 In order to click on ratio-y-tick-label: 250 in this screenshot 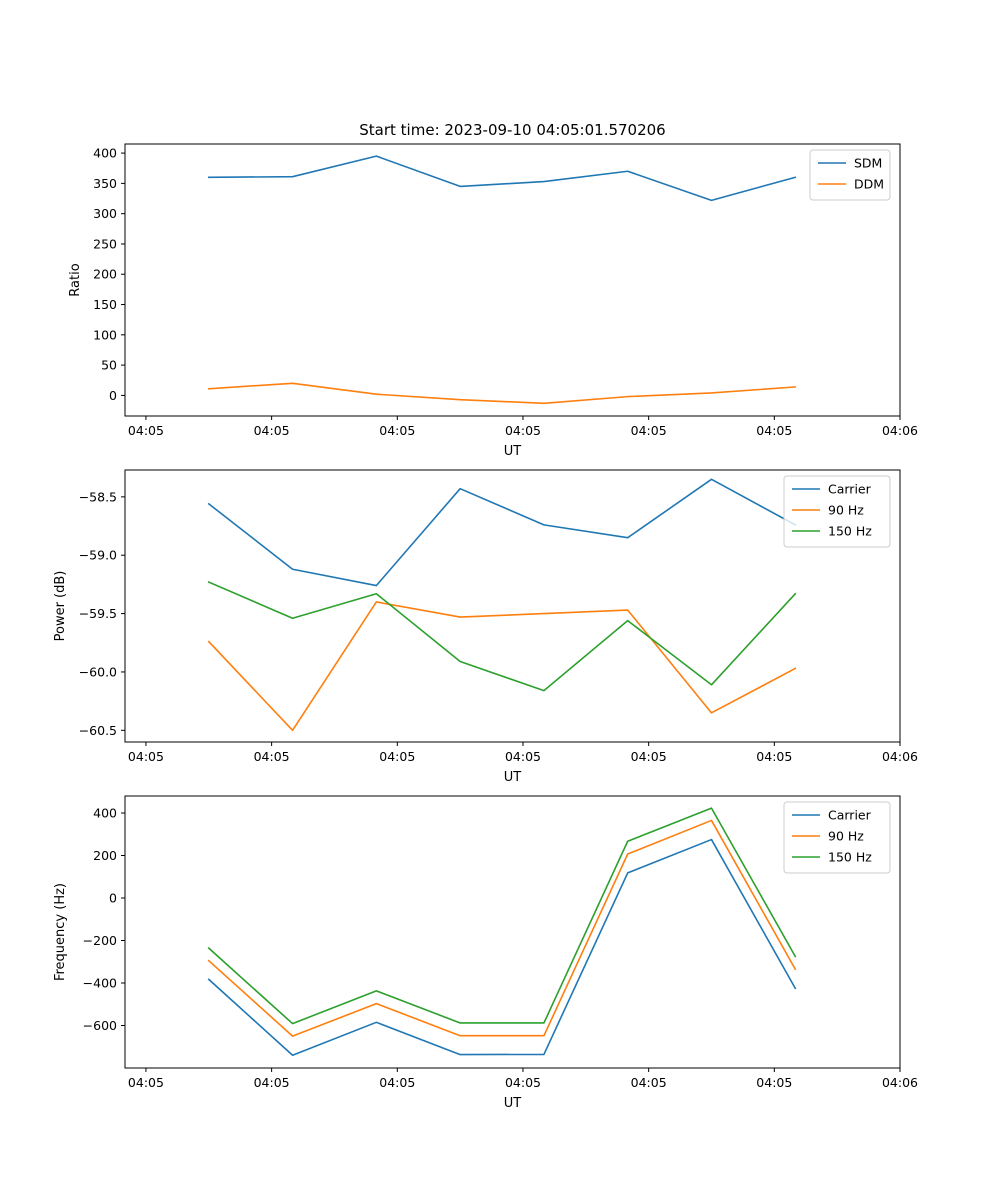, I will do `click(105, 243)`.